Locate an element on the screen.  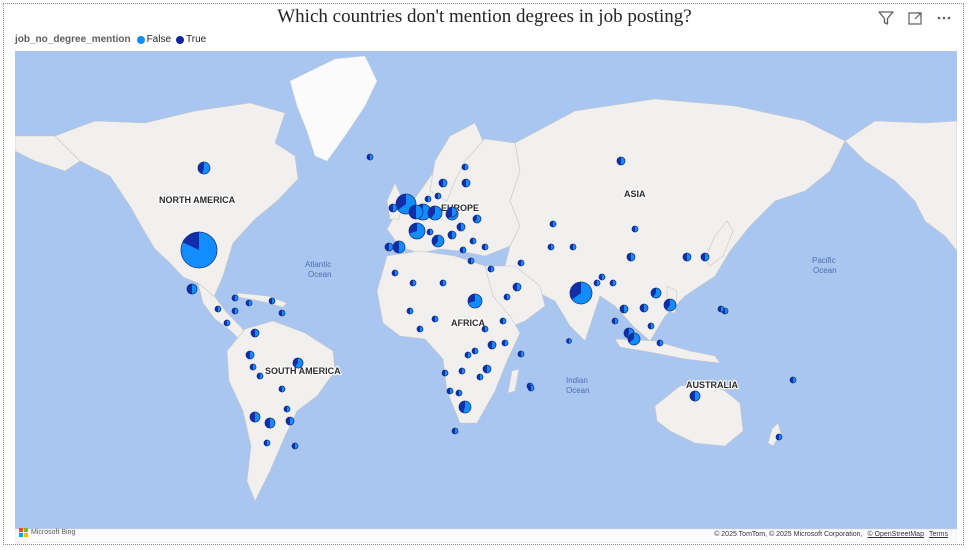
more-options-icon is located at coordinates (944, 18).